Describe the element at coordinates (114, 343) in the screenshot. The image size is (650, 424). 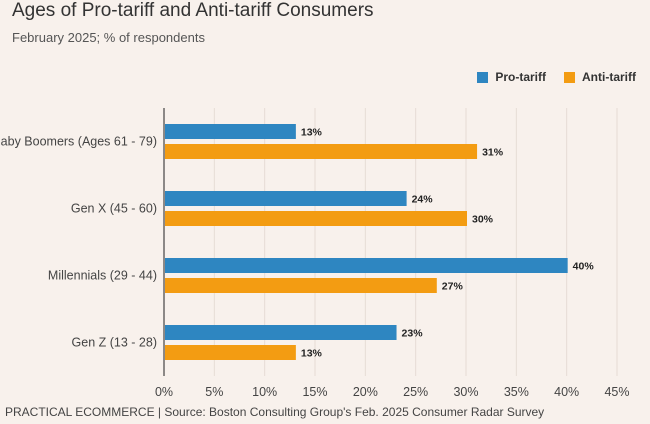
I see `category-label-gen-z-13-28: Gen Z (13 - 28)` at that location.